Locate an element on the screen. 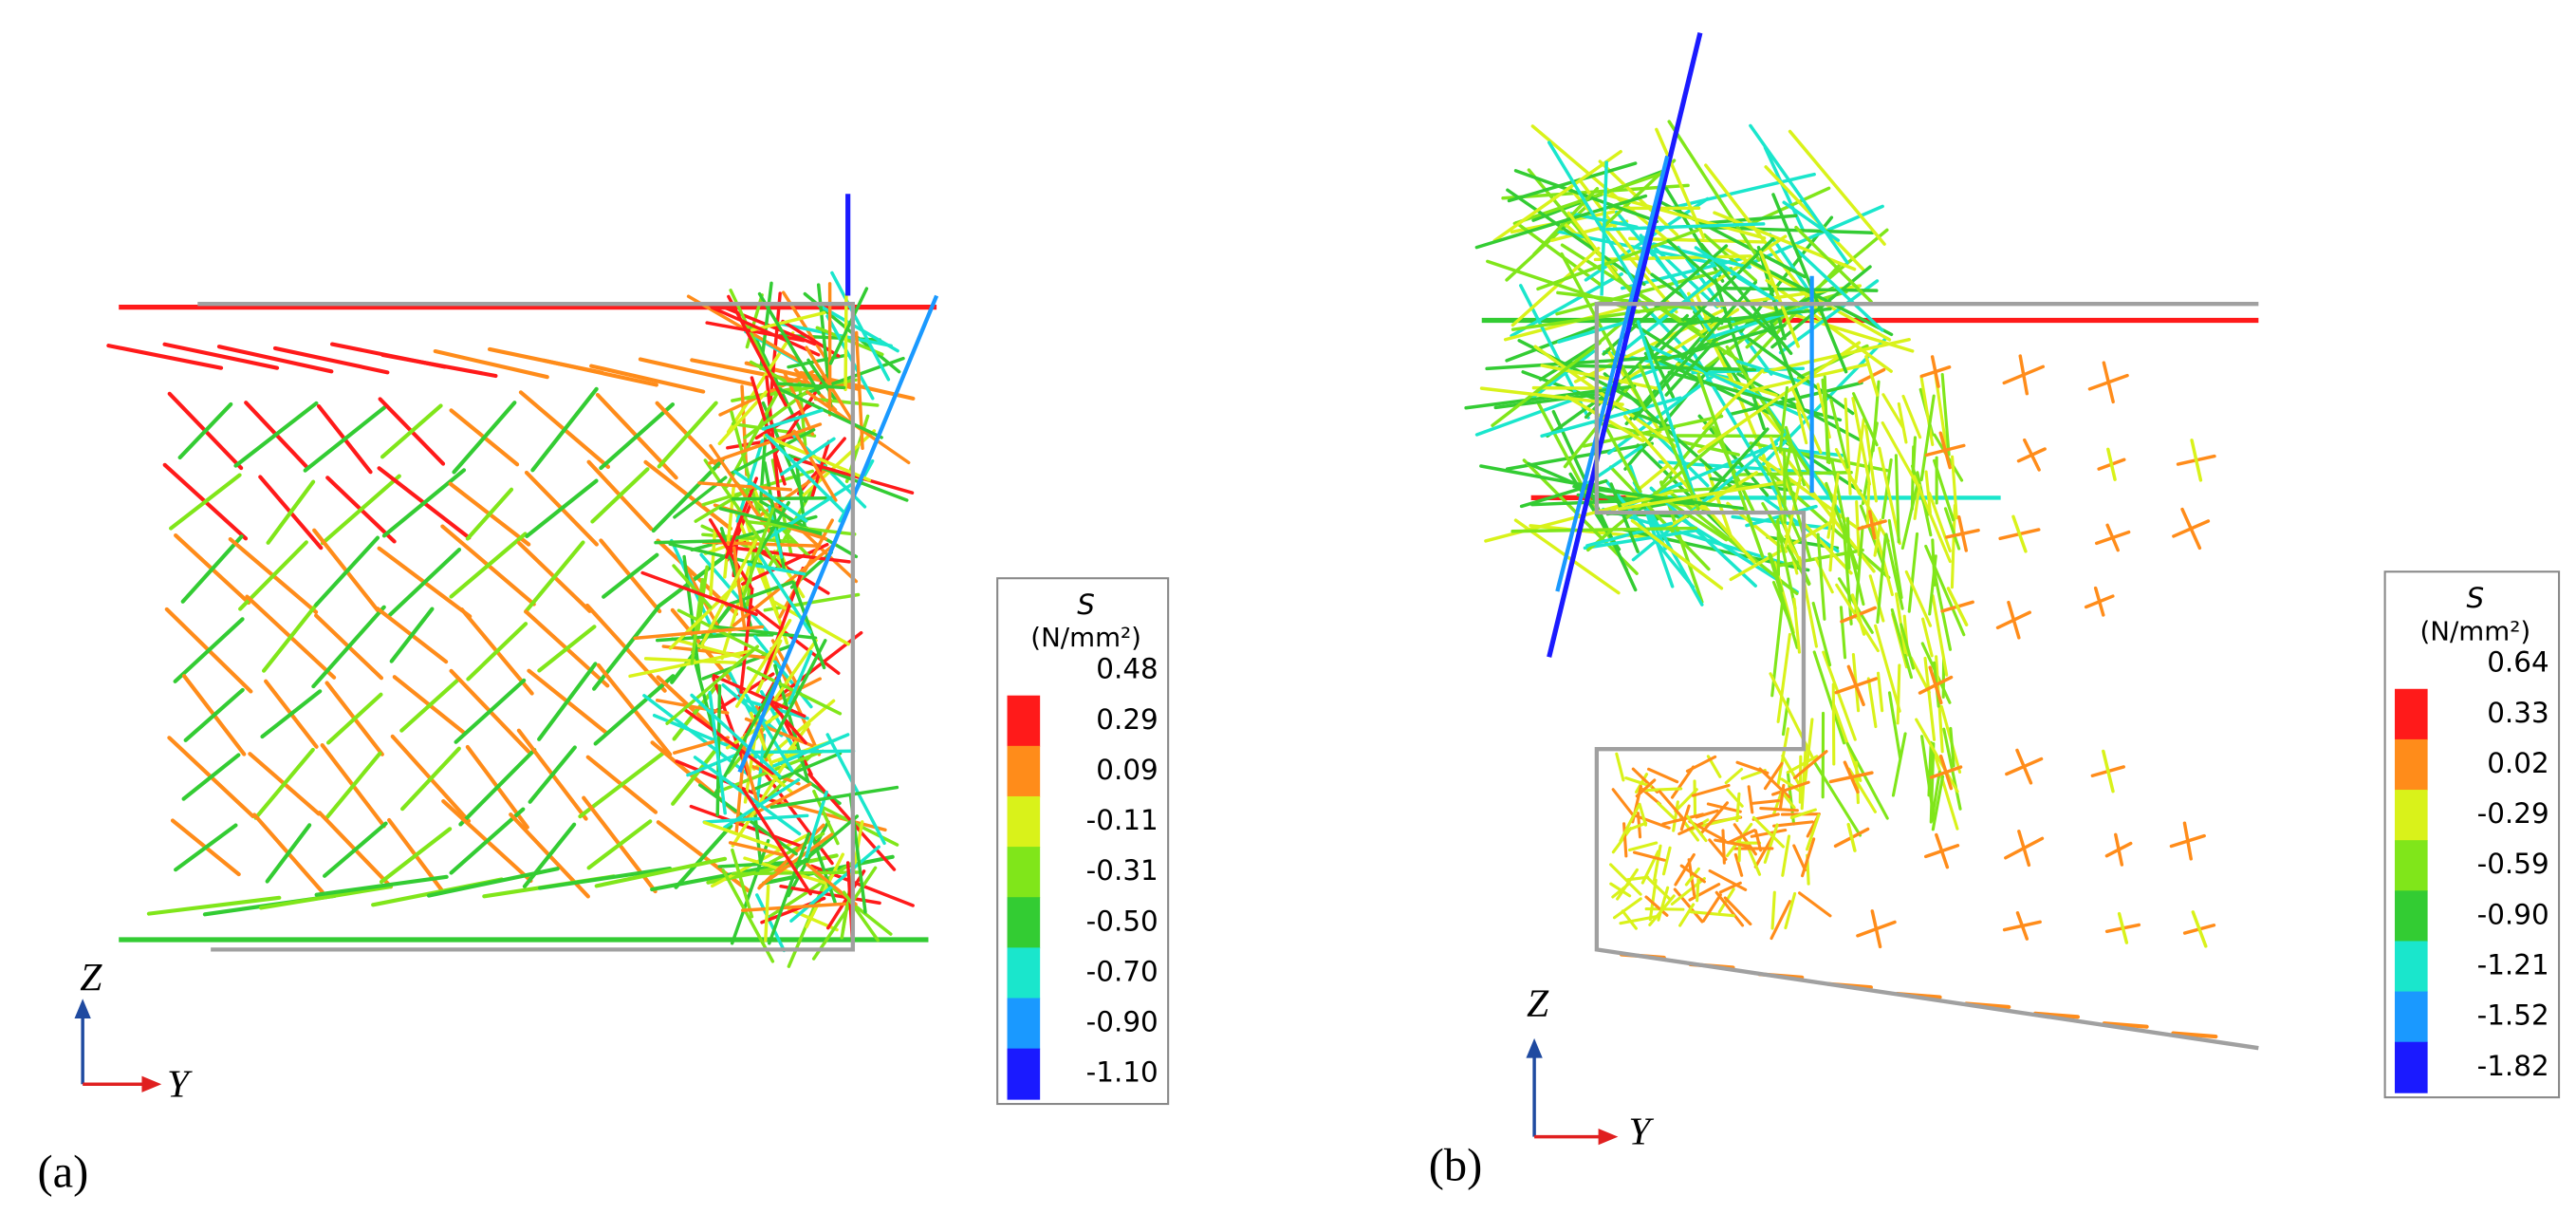 This screenshot has width=2576, height=1214. legend-tick-label: 0.02 is located at coordinates (2517, 763).